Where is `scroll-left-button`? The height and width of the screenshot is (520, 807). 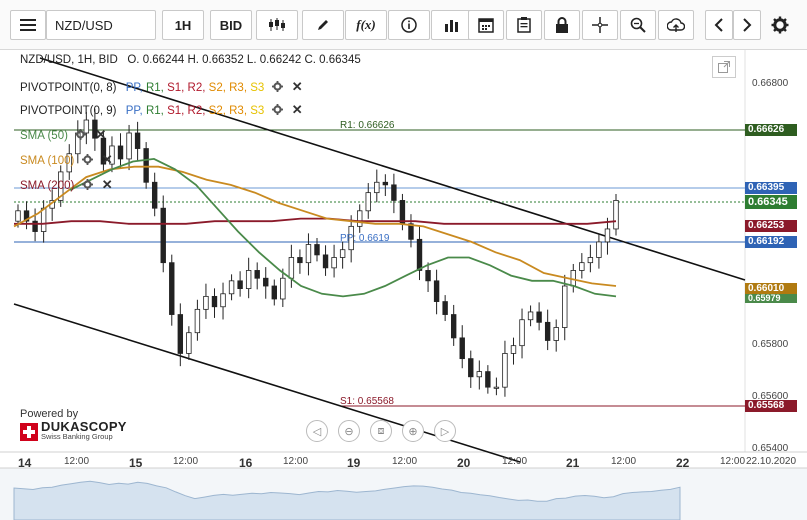
scroll-left-button is located at coordinates (719, 25).